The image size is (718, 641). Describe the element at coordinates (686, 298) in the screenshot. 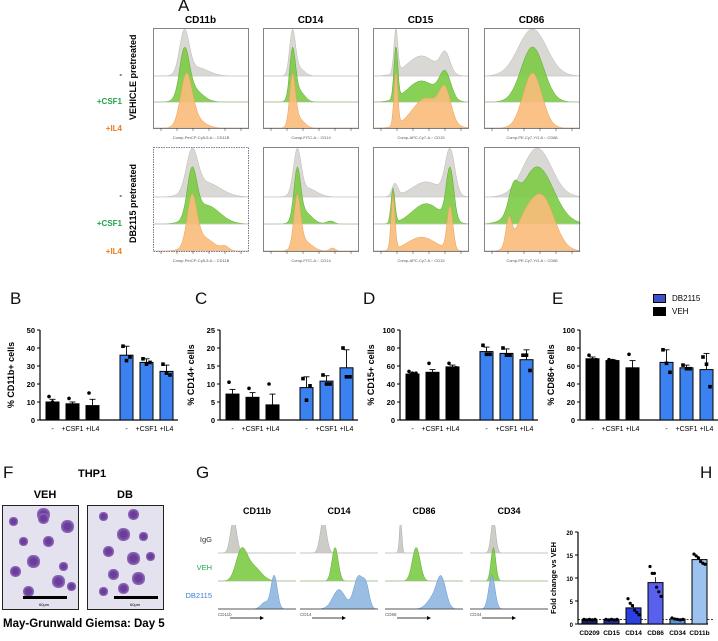

I see `legend-label: DB2115` at that location.